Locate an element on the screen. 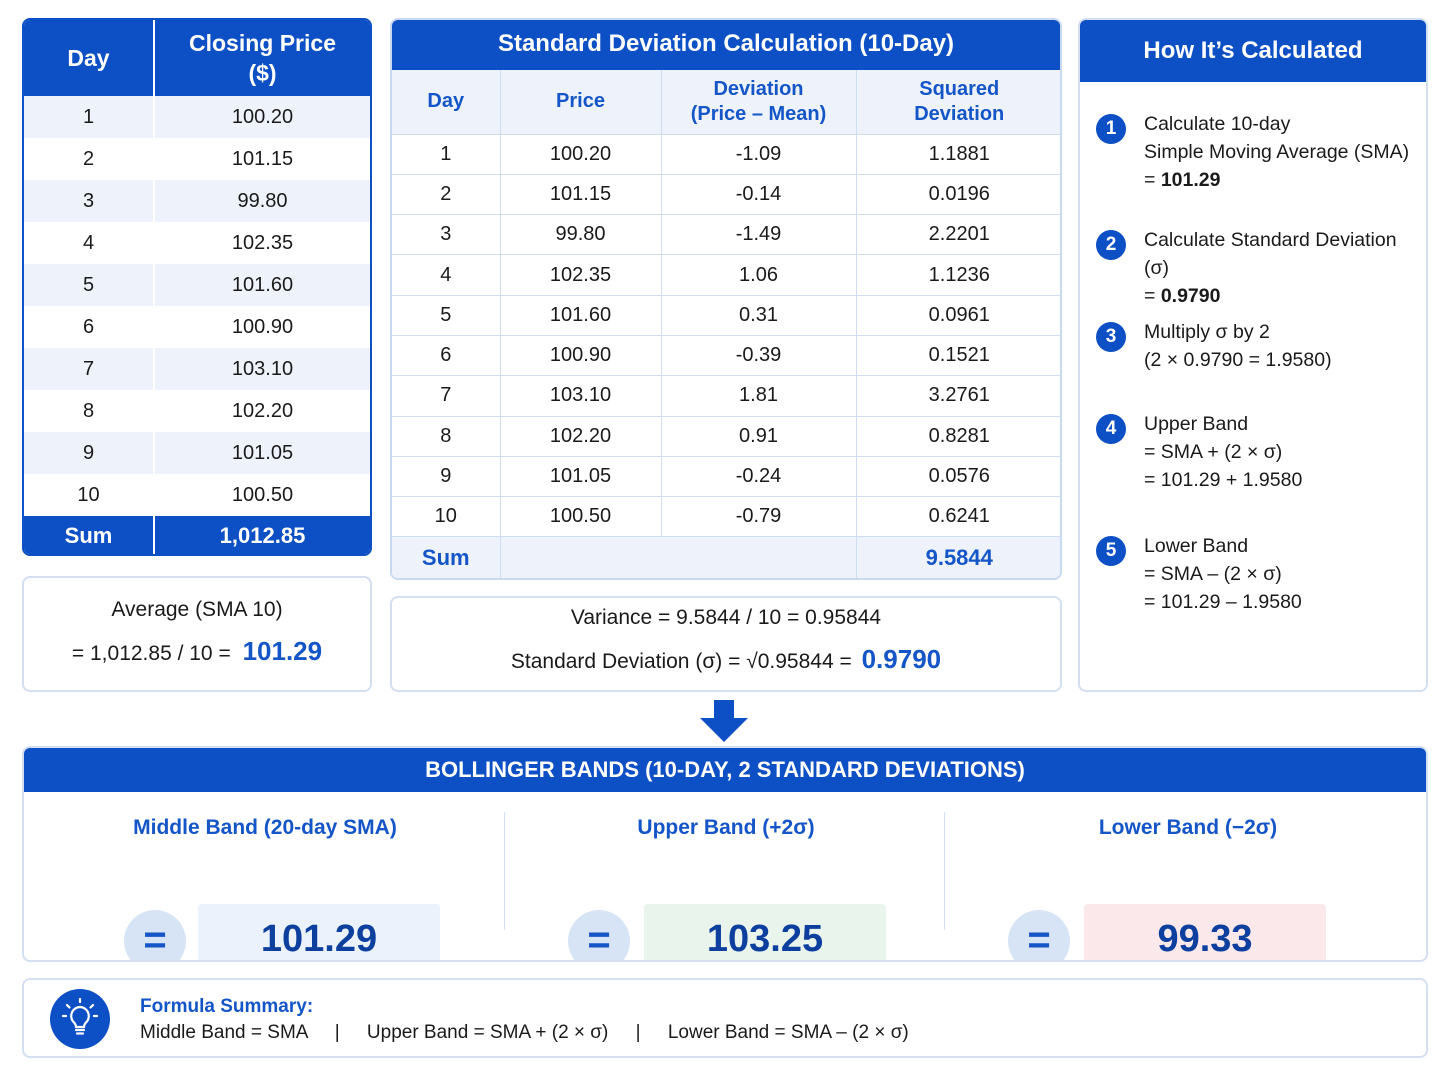  middle-band-value: 101.29 is located at coordinates (319, 932).